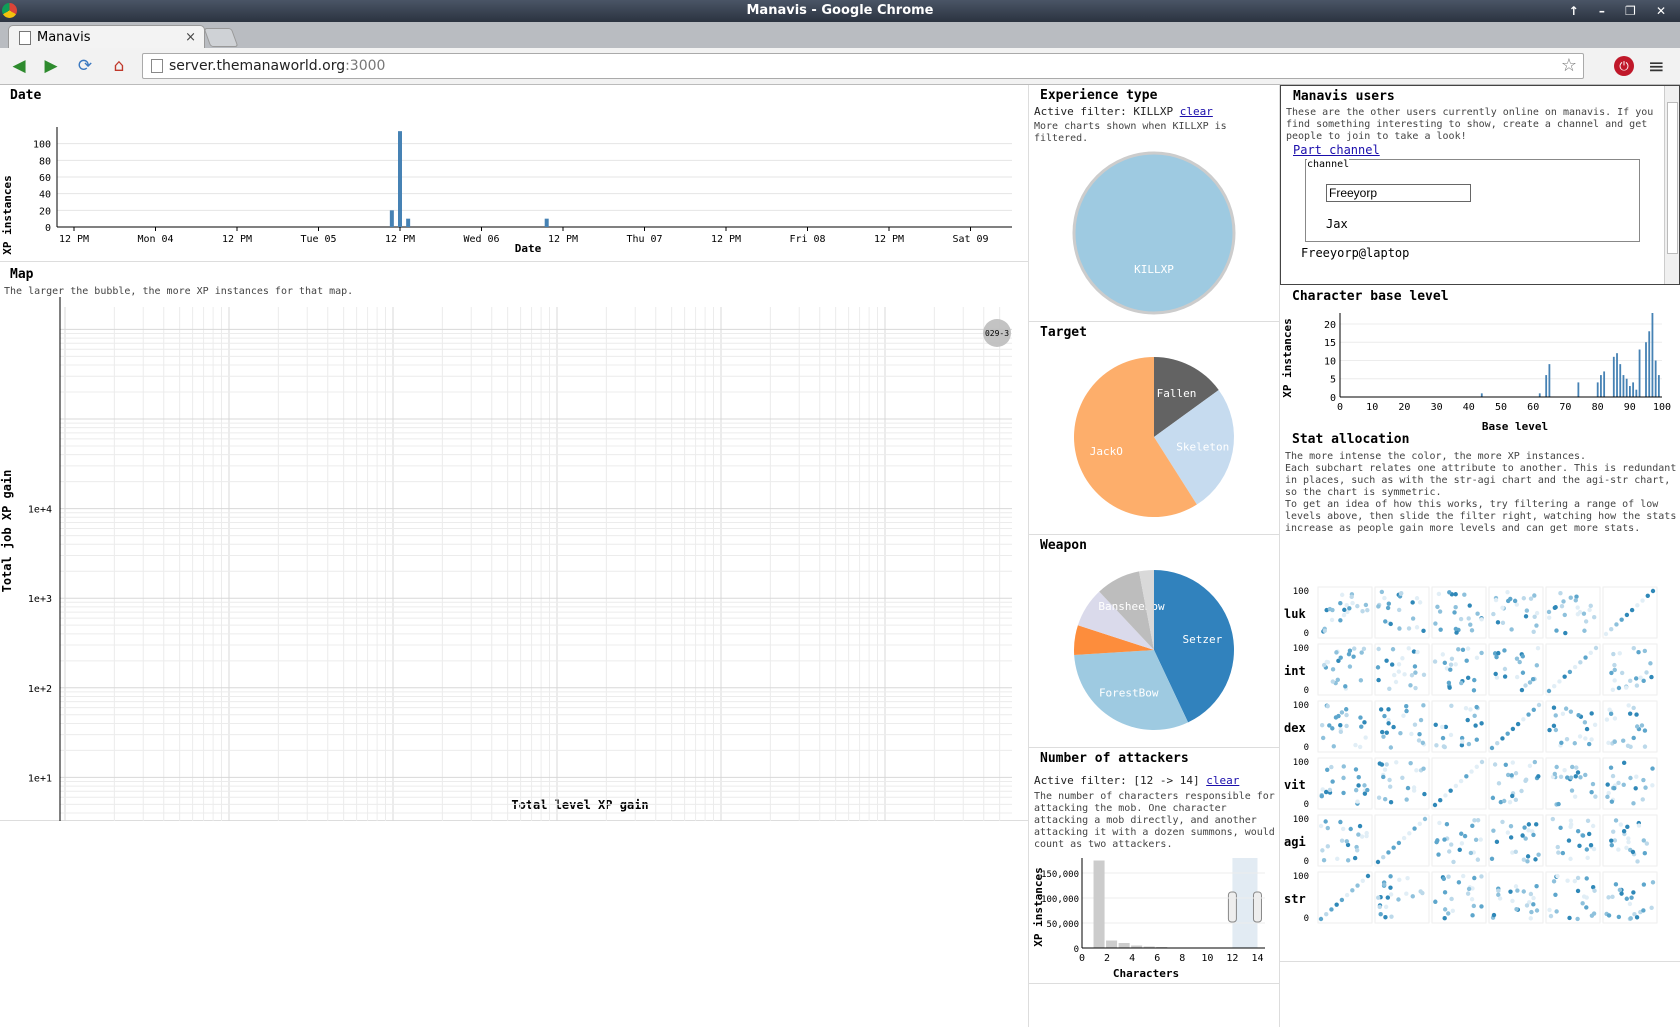 The width and height of the screenshot is (1680, 1027). Describe the element at coordinates (119, 66) in the screenshot. I see `home-icon: ⌂` at that location.